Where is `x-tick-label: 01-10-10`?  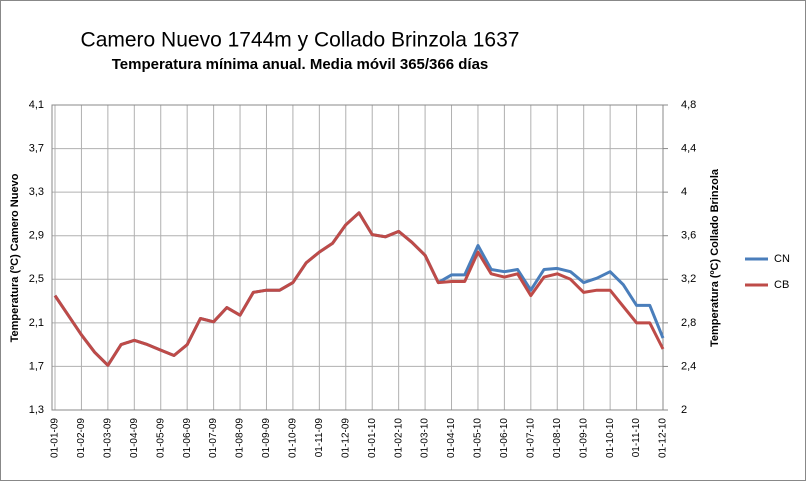
x-tick-label: 01-10-10 is located at coordinates (610, 438).